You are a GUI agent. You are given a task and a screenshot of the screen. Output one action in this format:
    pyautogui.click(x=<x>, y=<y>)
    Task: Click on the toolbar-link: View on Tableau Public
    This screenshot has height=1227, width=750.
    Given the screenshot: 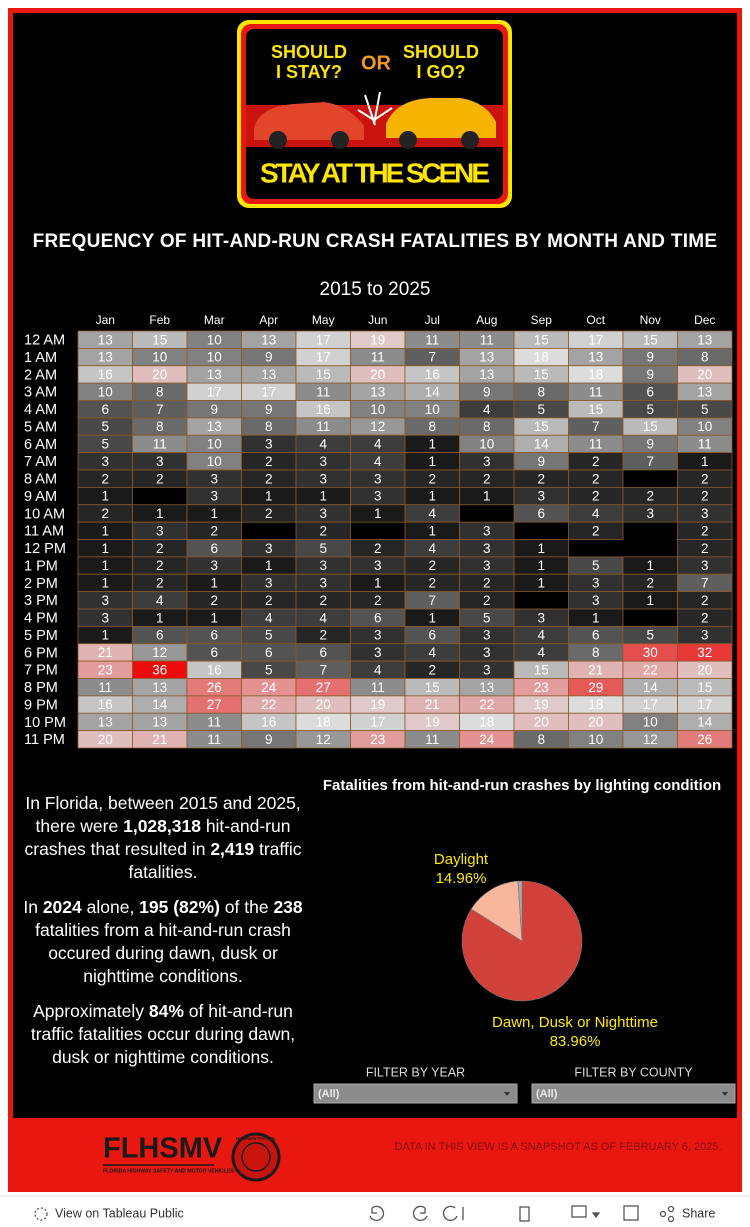 What is the action you would take?
    pyautogui.click(x=119, y=1213)
    